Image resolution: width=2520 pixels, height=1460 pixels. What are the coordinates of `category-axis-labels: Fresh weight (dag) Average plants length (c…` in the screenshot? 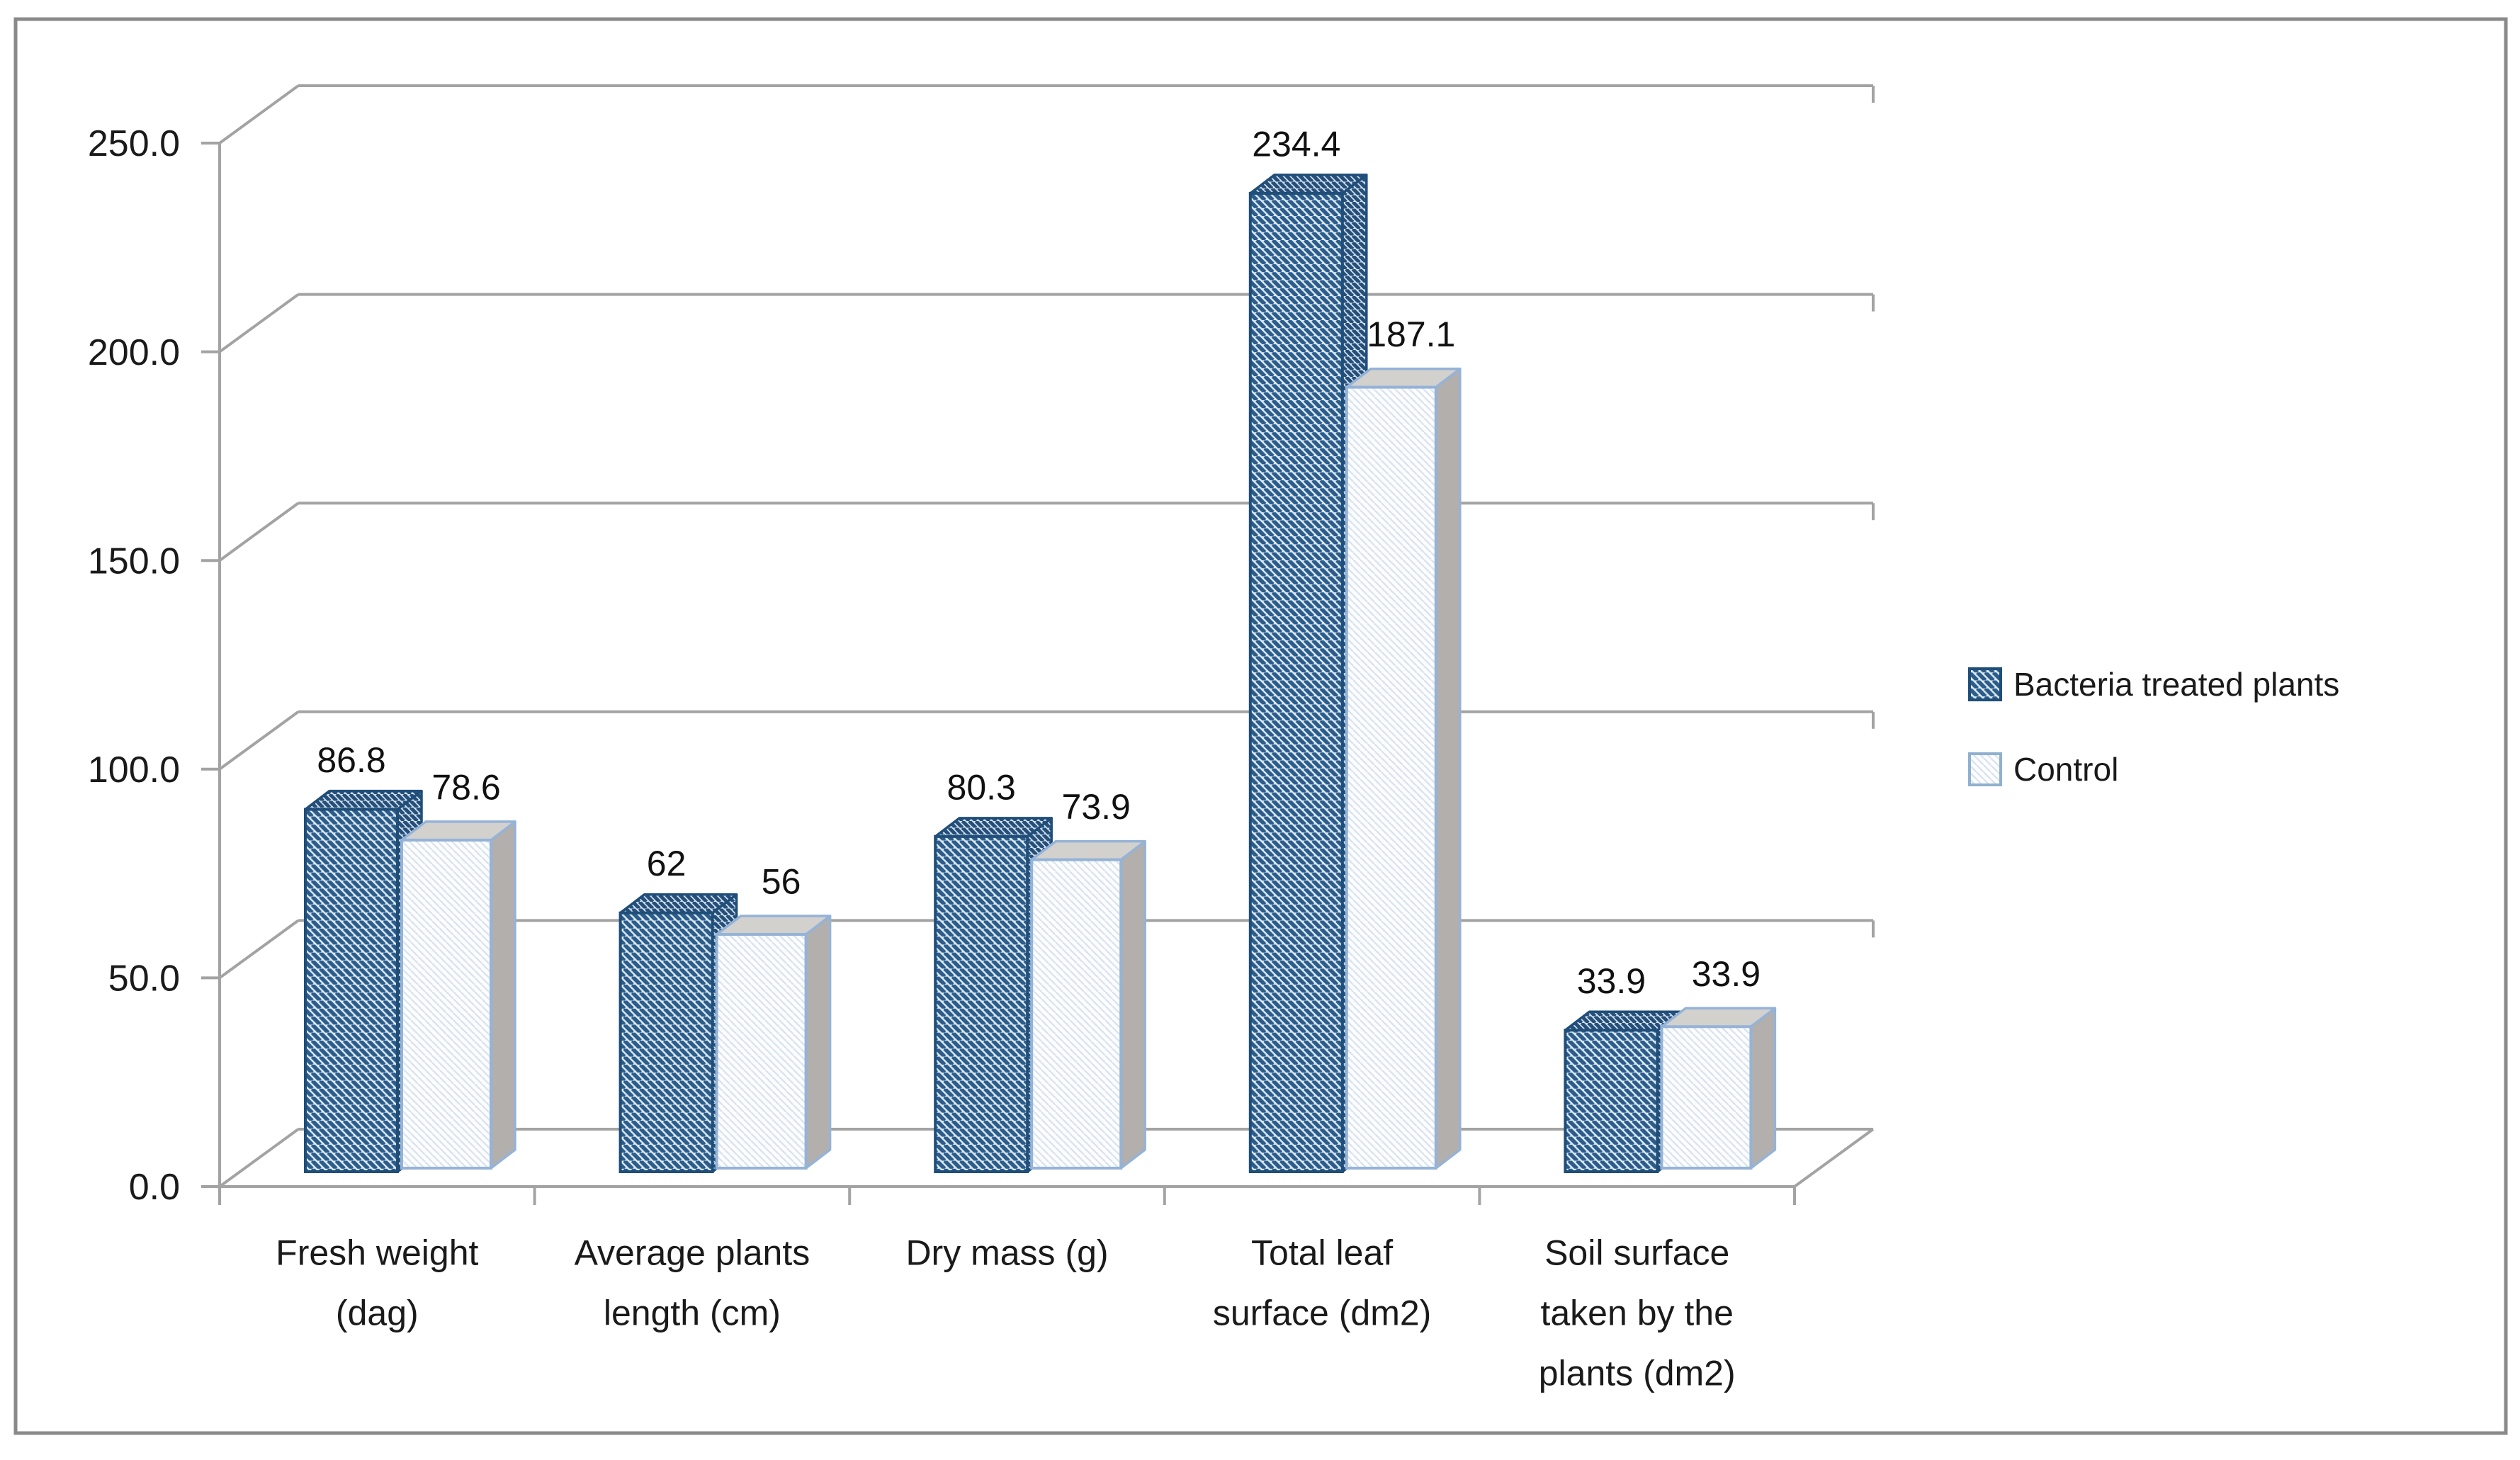 It's located at (1006, 1313).